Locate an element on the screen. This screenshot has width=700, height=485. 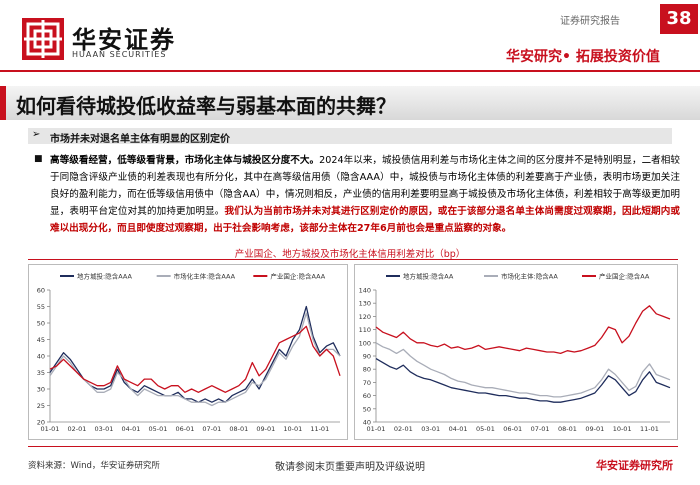
y-tick-label: 100 is located at coordinates (365, 343).